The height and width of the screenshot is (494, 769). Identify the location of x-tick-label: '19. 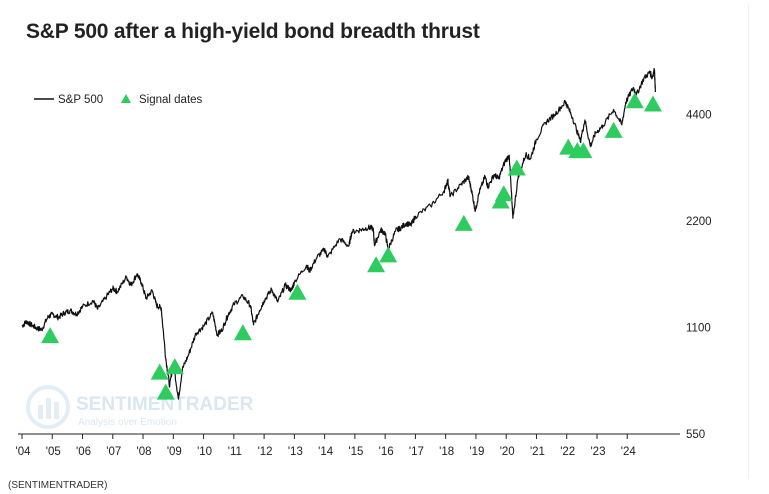
(476, 452).